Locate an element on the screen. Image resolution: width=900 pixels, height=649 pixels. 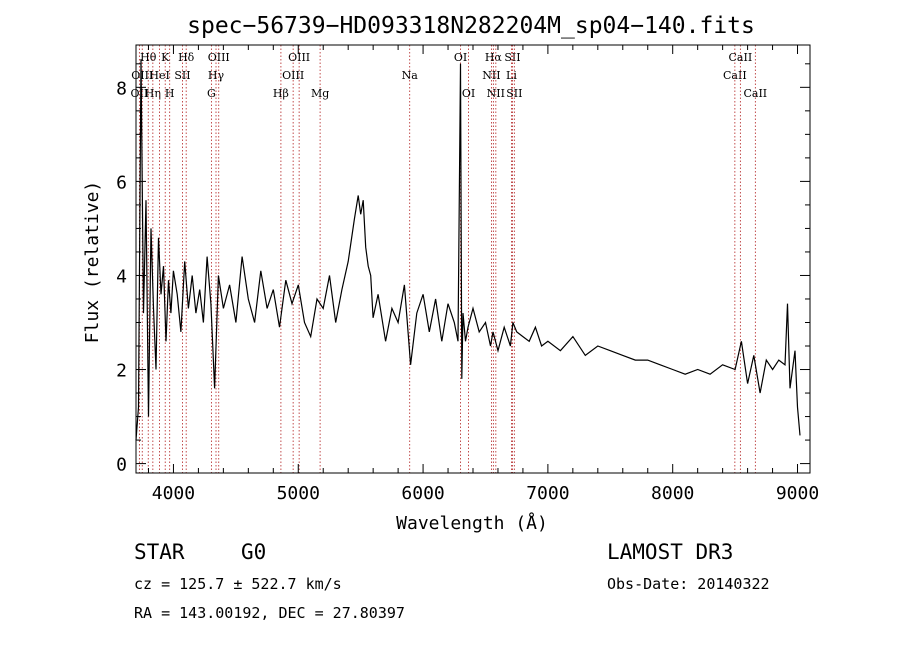
line-marker-label-27: CaII is located at coordinates (755, 93).